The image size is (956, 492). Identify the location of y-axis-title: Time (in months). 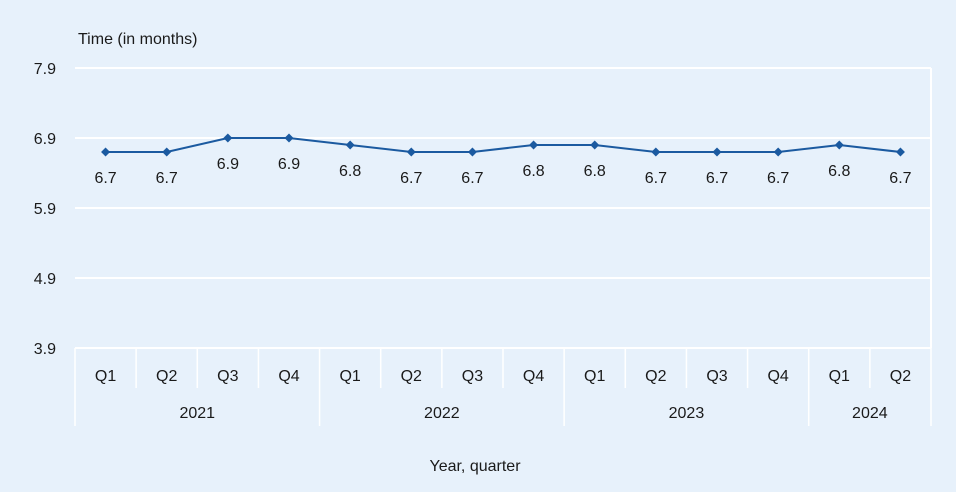
(137, 39).